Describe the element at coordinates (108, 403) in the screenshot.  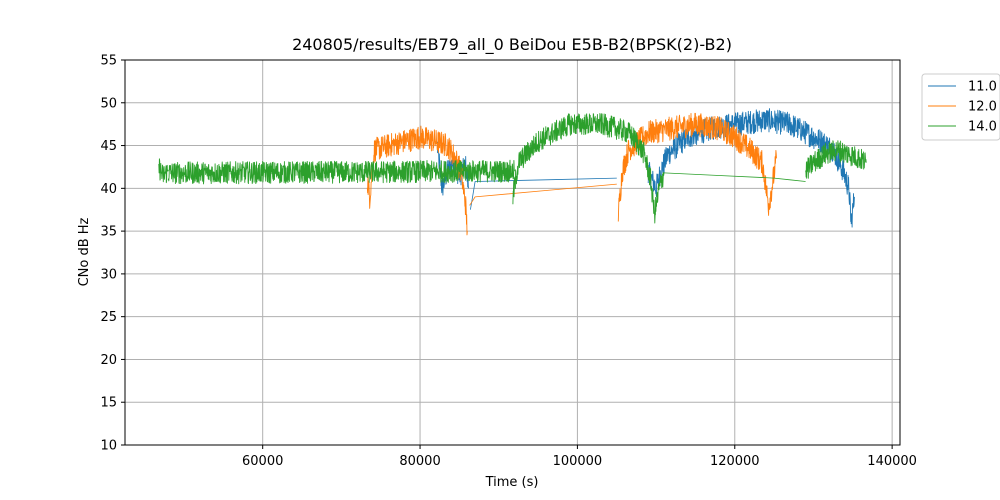
I see `y-tick-label: 15` at that location.